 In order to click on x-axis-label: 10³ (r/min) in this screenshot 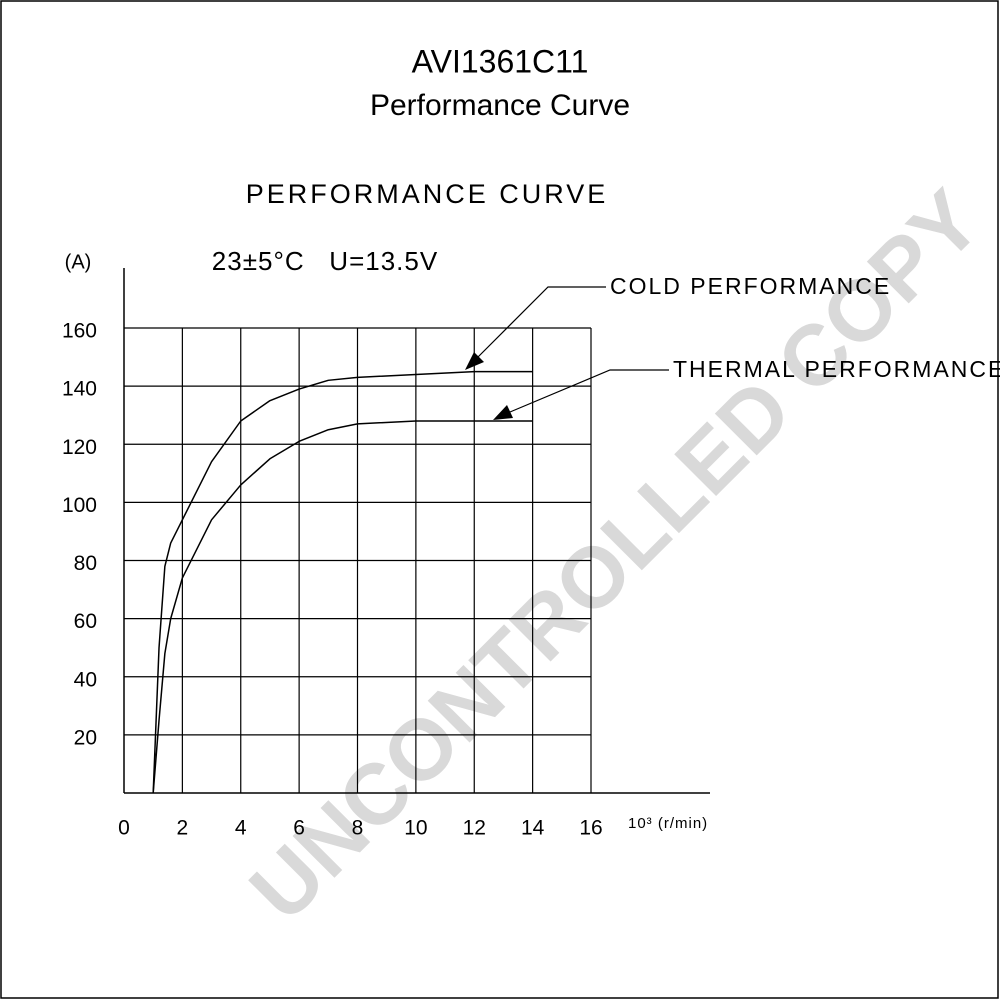, I will do `click(668, 823)`.